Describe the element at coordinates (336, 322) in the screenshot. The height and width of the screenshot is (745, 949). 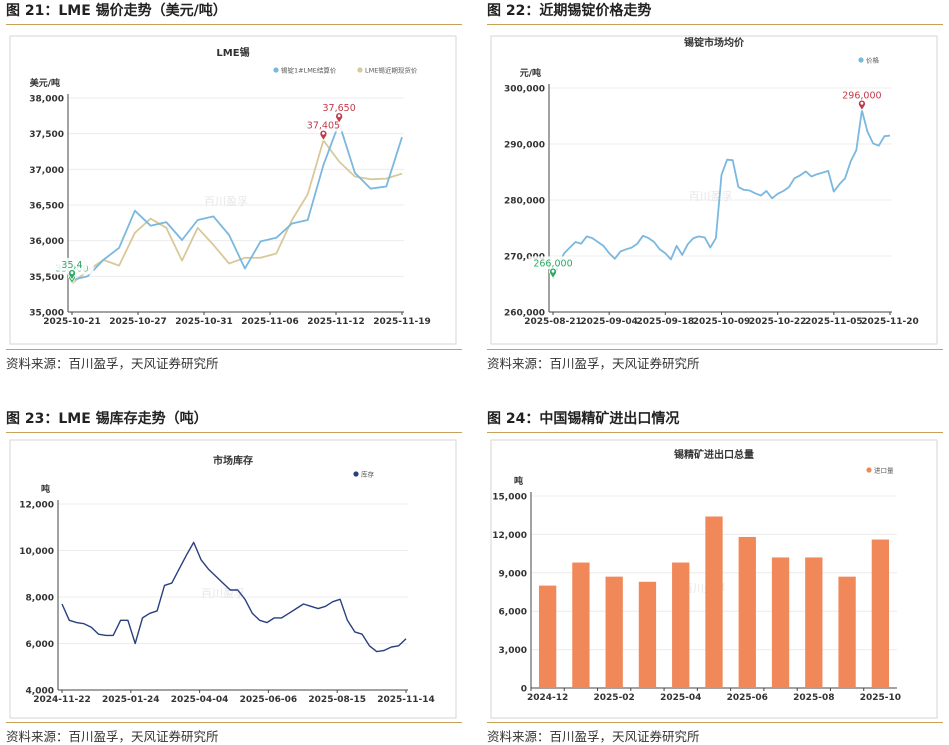
I see `x-tick-label: 2025-11-12` at that location.